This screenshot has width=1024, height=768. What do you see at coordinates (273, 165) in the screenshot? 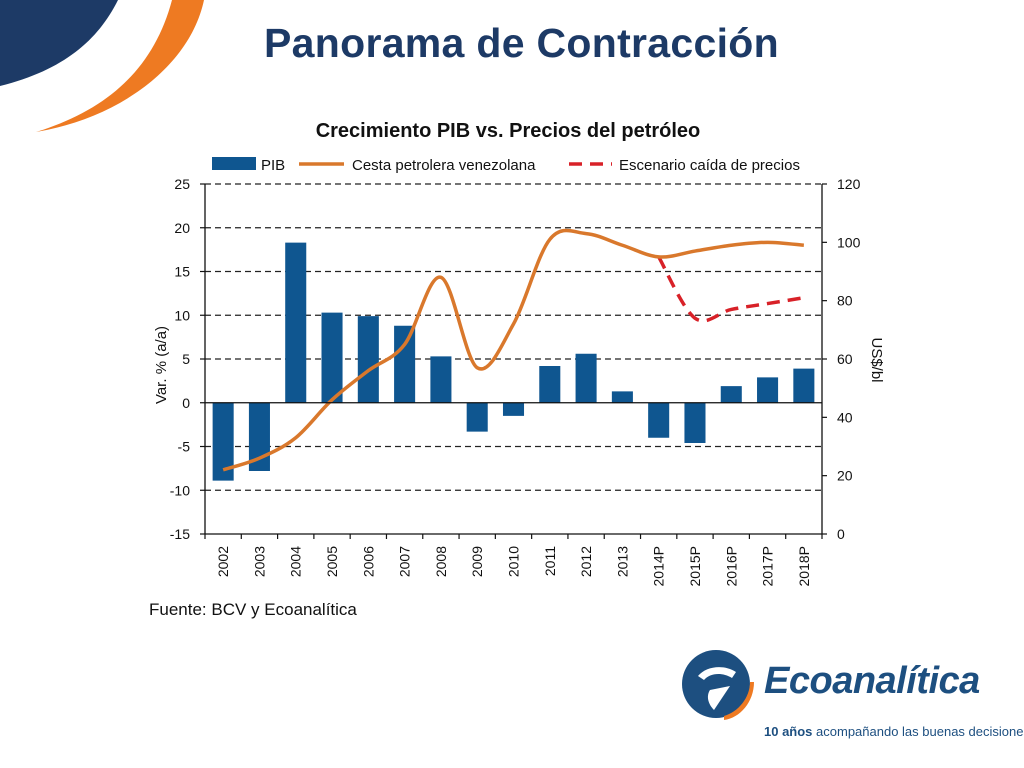
I see `legend-label-pib: PIB` at bounding box center [273, 165].